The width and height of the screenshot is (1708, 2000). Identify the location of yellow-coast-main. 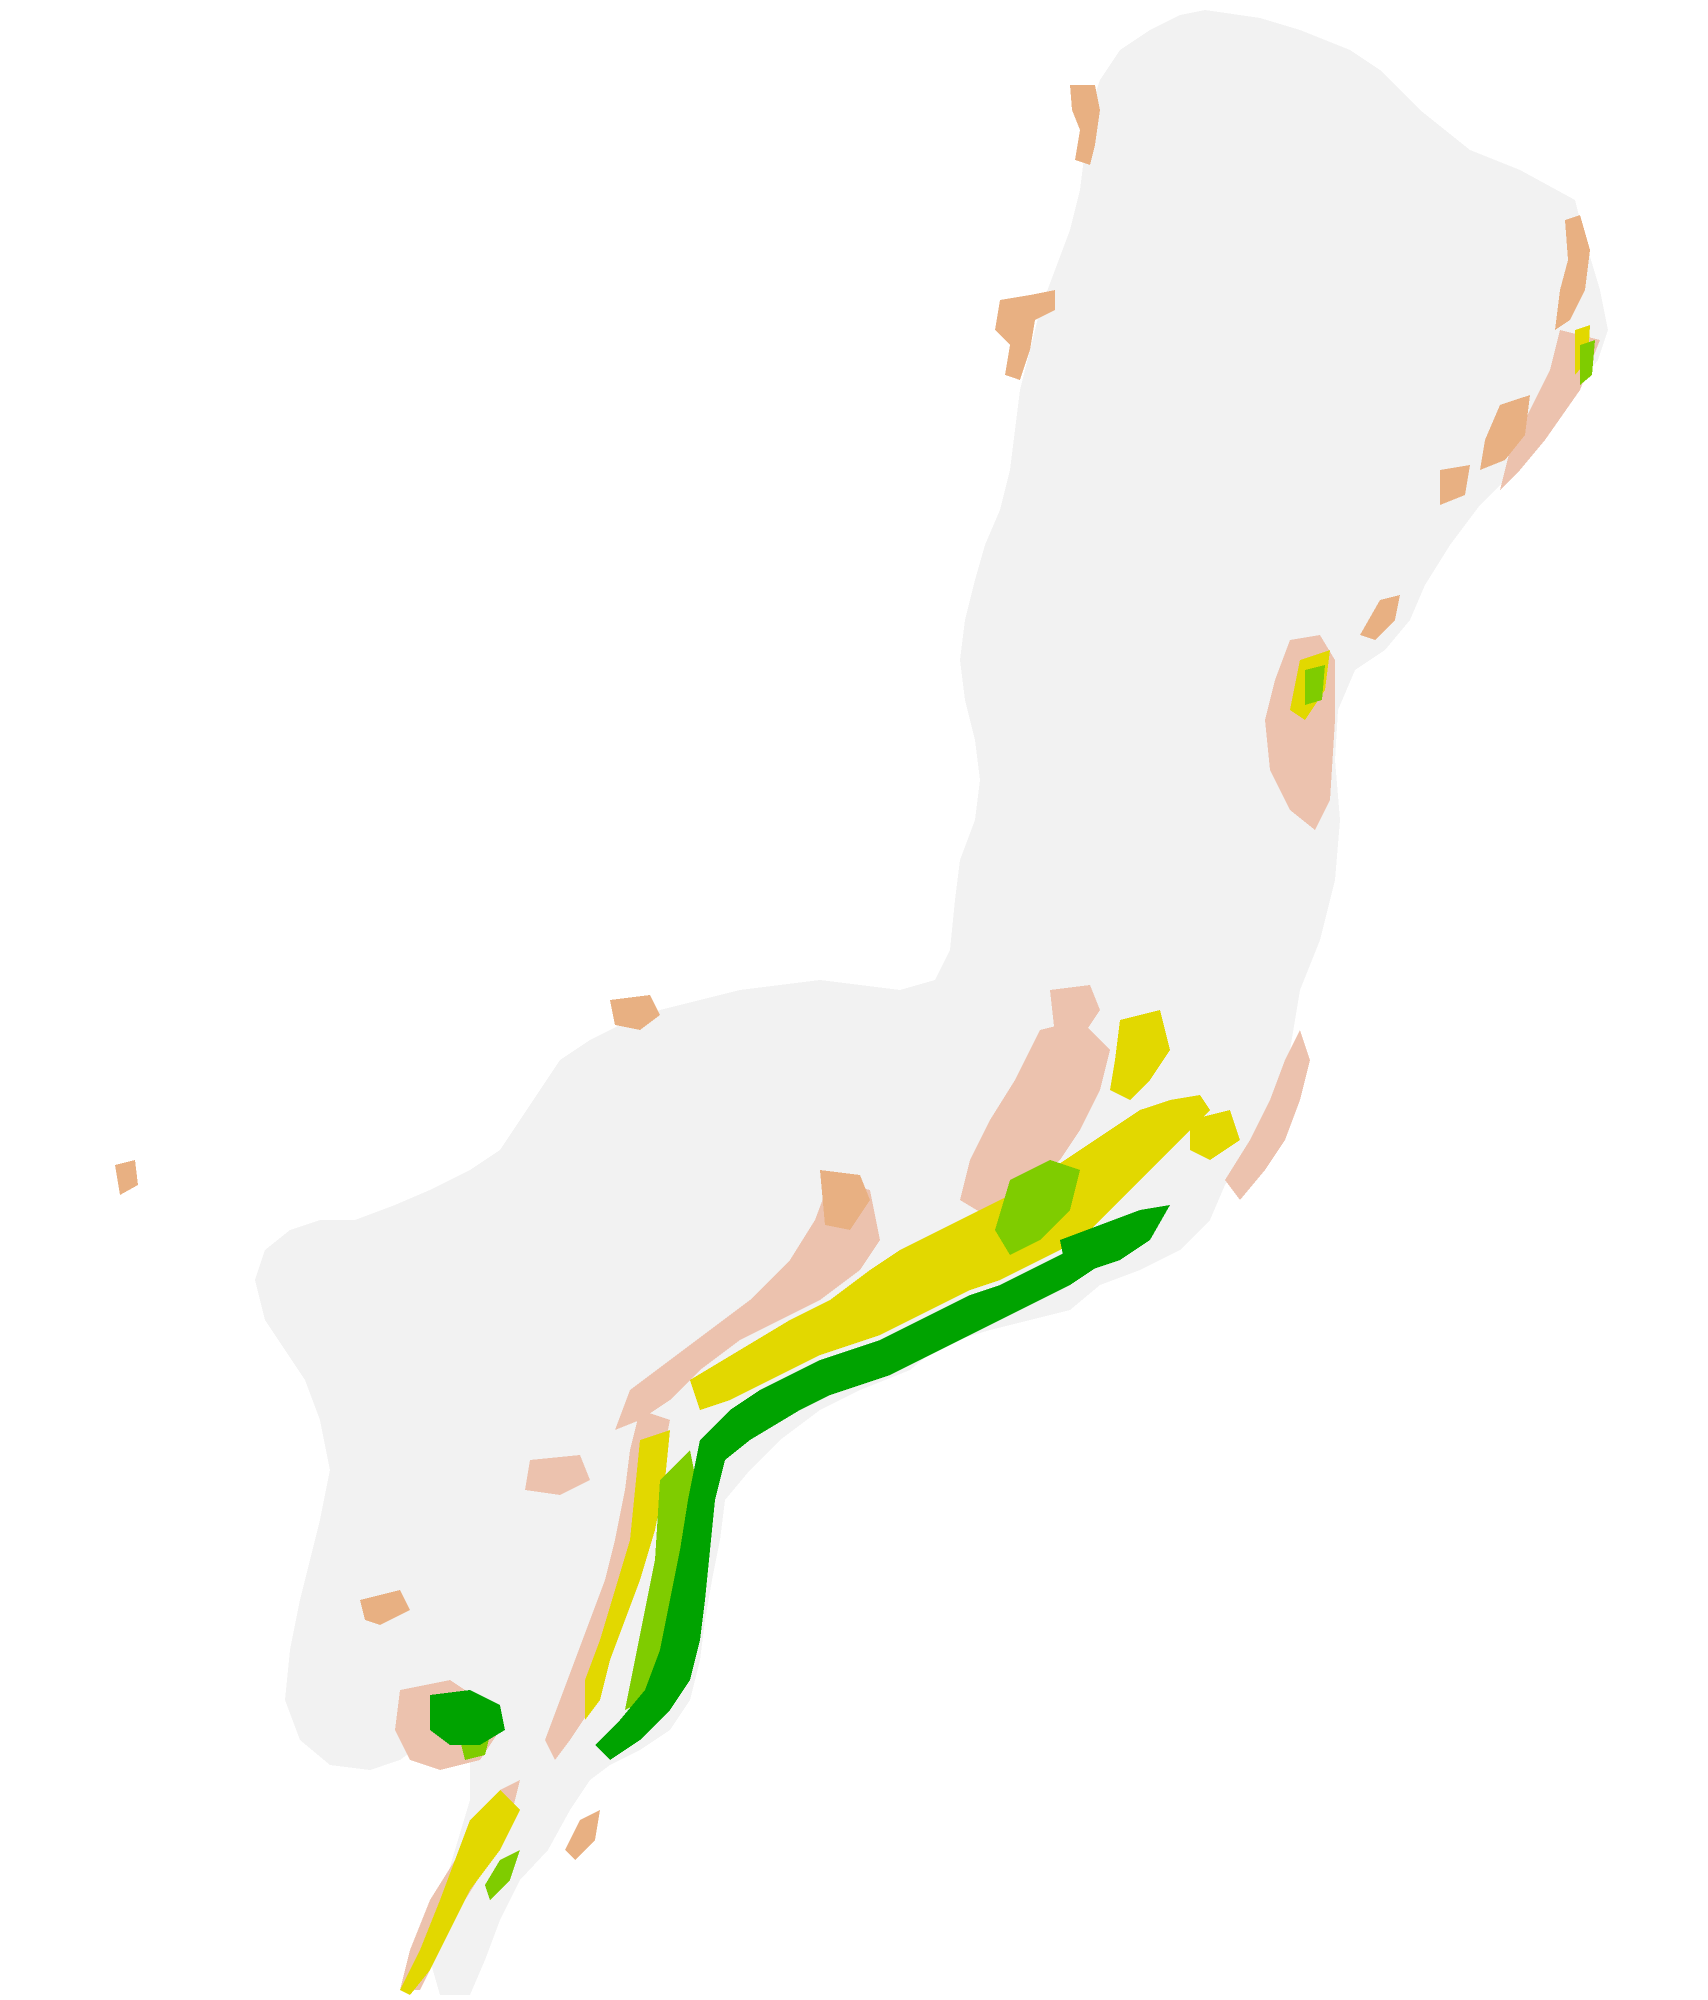
(950, 1252).